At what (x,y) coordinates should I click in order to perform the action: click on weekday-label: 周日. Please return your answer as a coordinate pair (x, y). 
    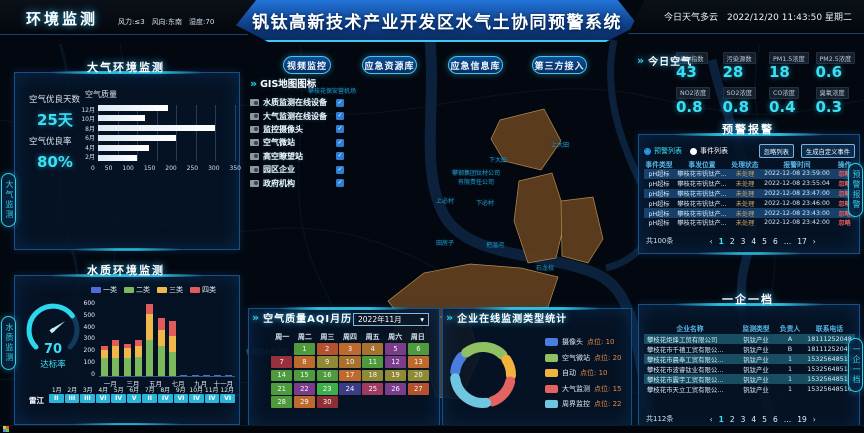
    Looking at the image, I should click on (417, 337).